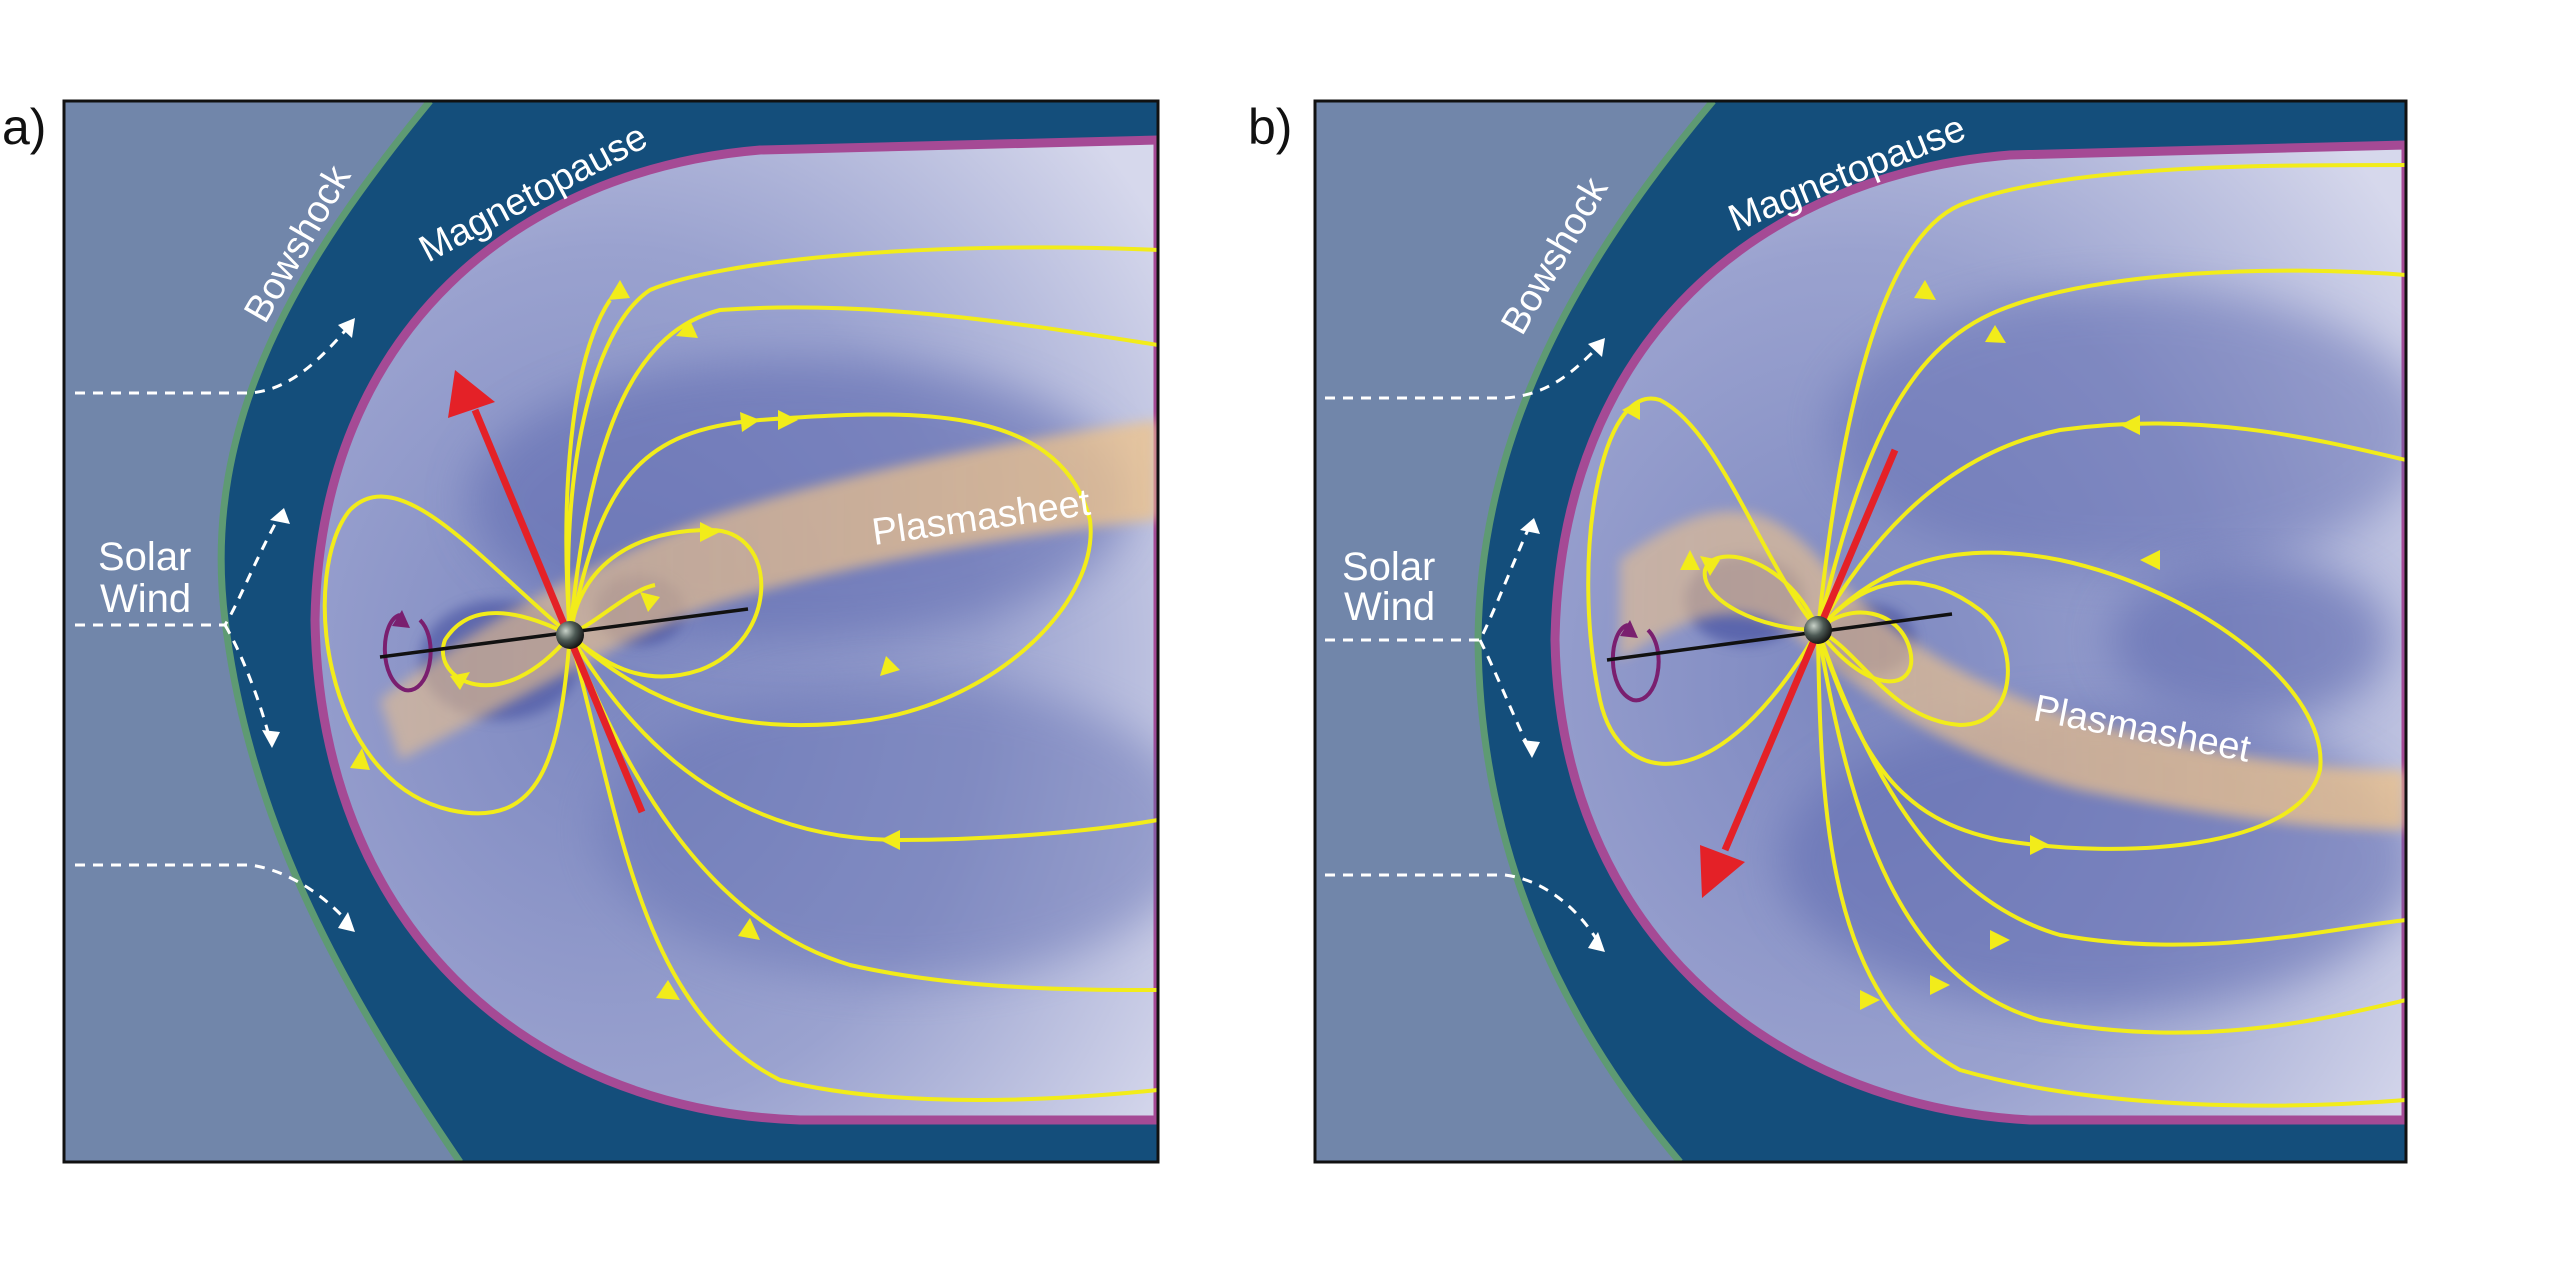 The width and height of the screenshot is (2560, 1265). Describe the element at coordinates (558, 611) in the screenshot. I see `panel-a-dipole-axis` at that location.